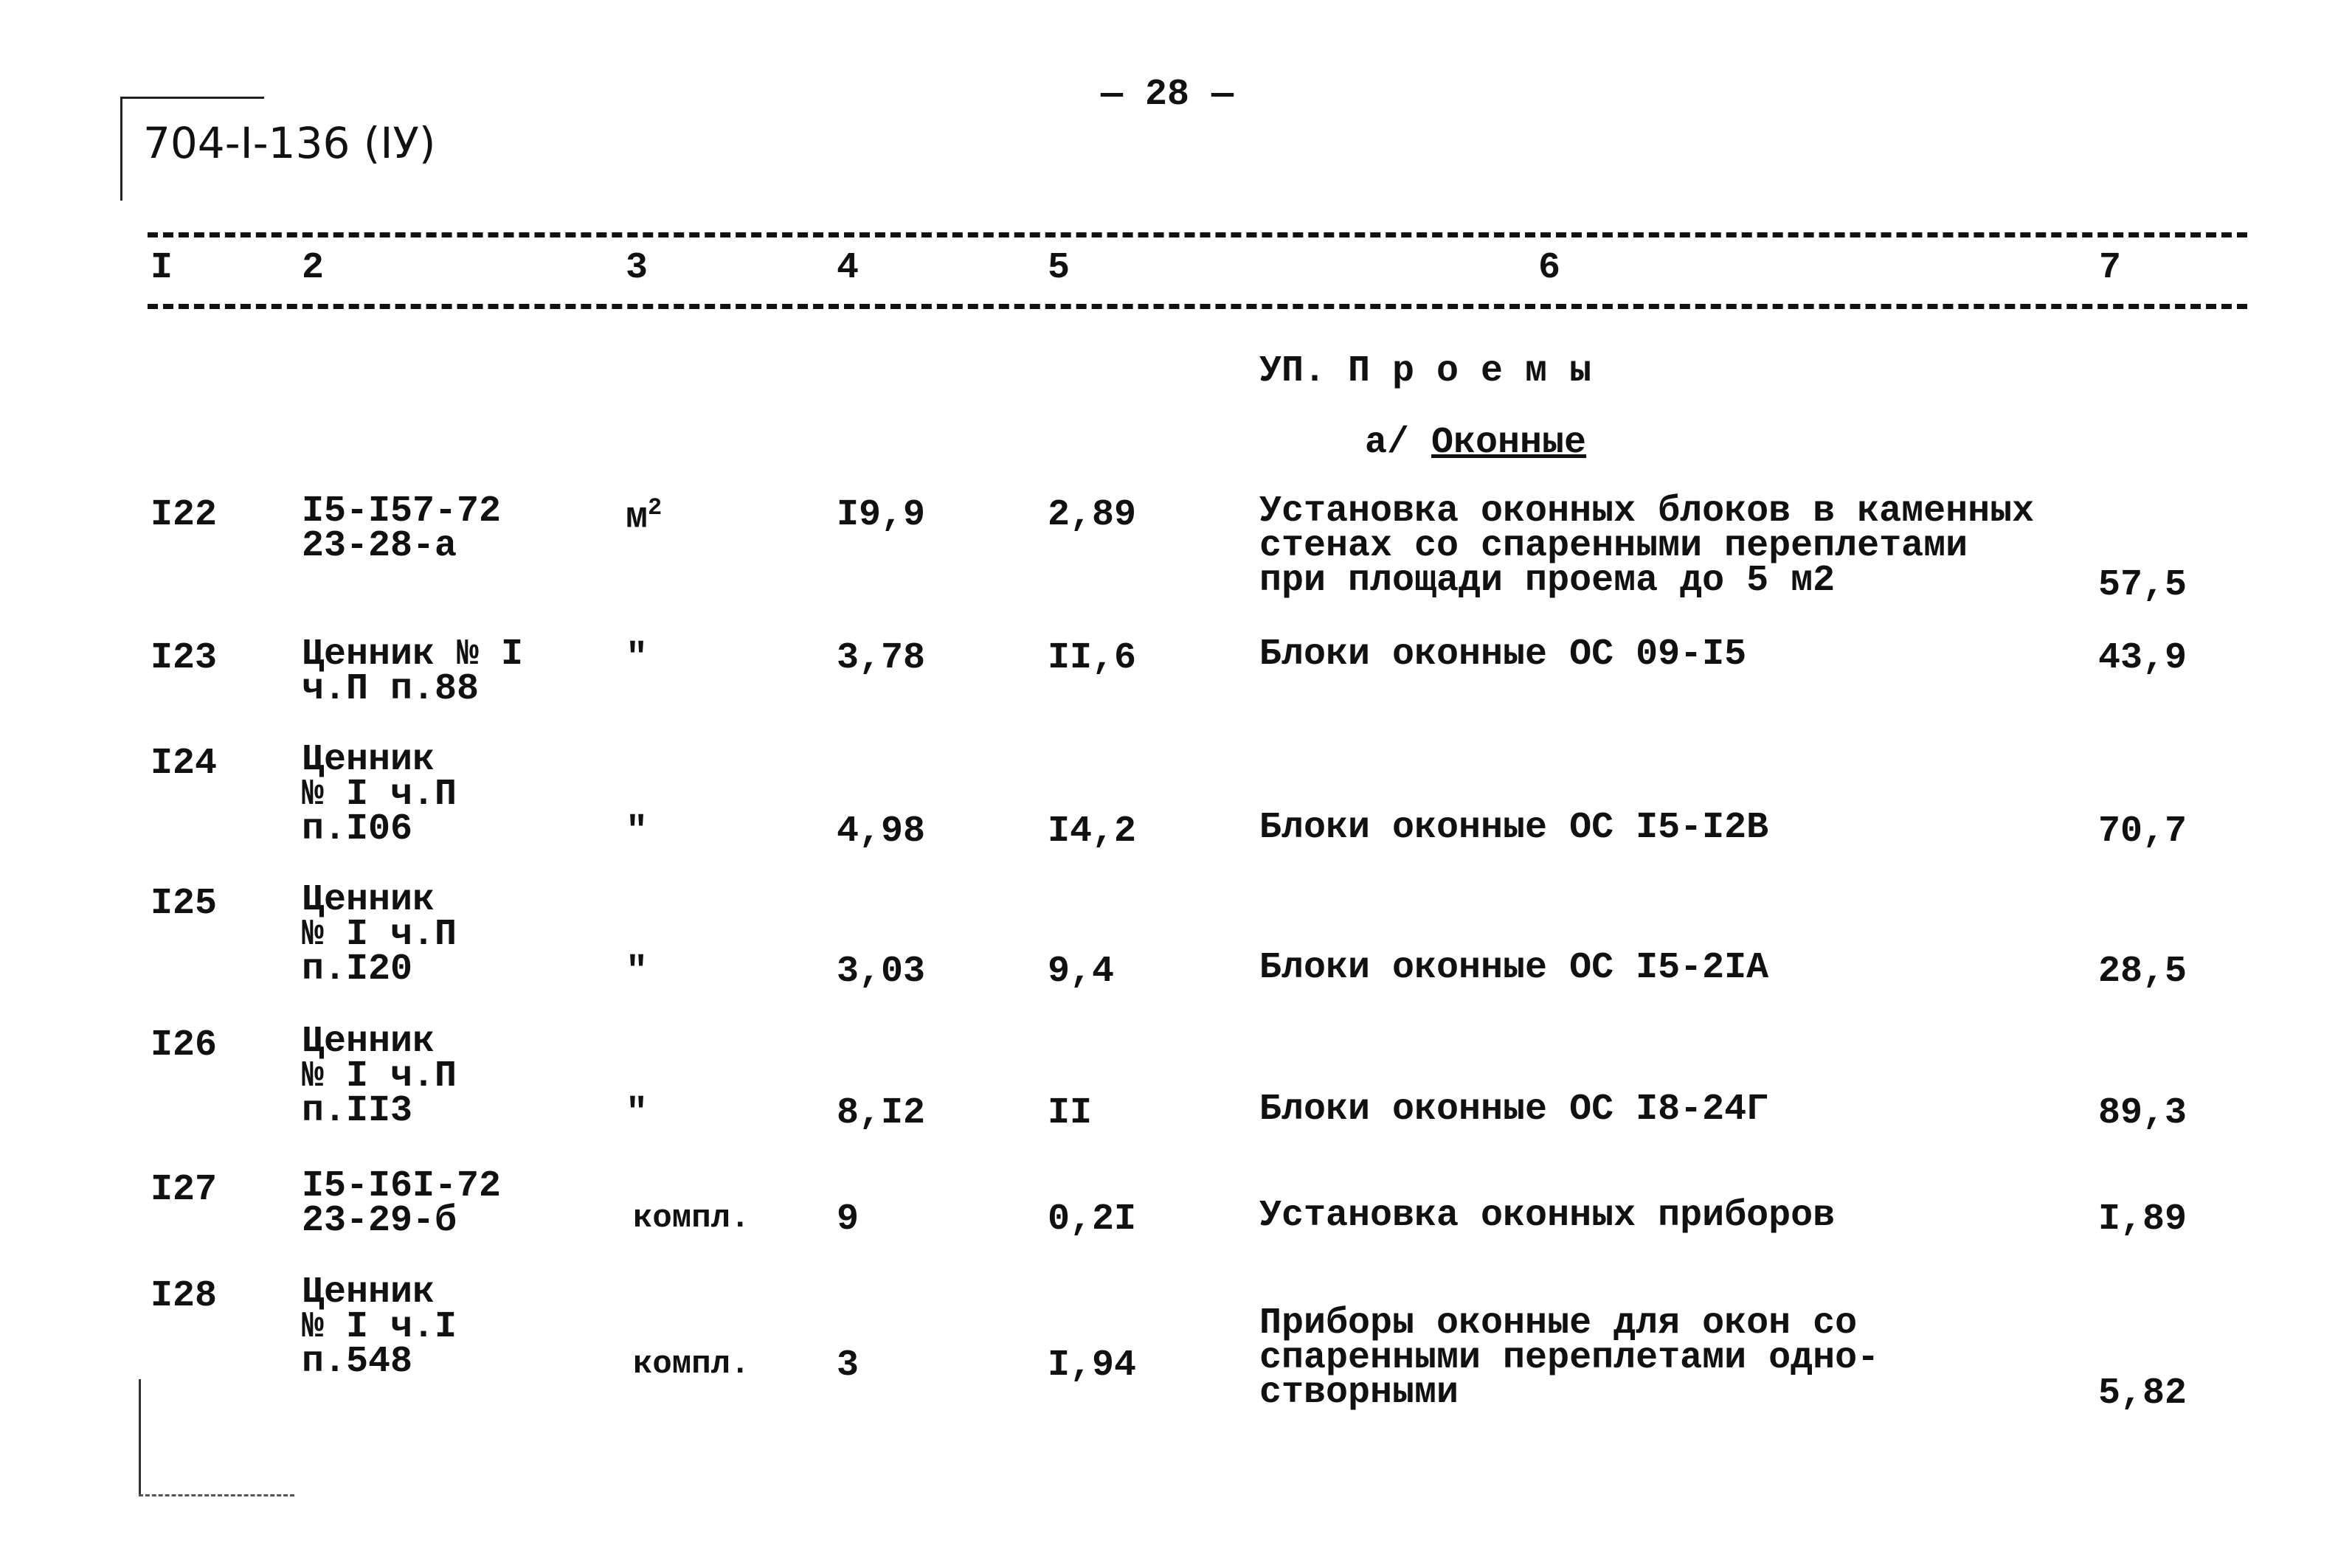 The image size is (2352, 1568). I want to click on row-number: I26, so click(185, 1045).